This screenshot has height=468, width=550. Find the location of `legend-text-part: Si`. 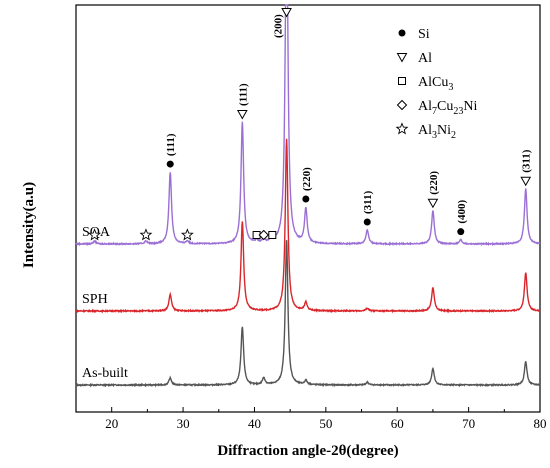

legend-text-part: Si is located at coordinates (424, 34).